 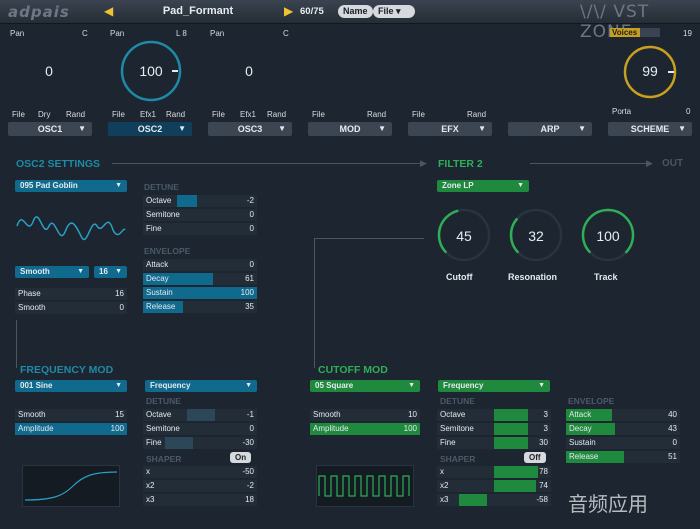 What do you see at coordinates (200, 472) in the screenshot?
I see `freq-mod-x-param: x -50` at bounding box center [200, 472].